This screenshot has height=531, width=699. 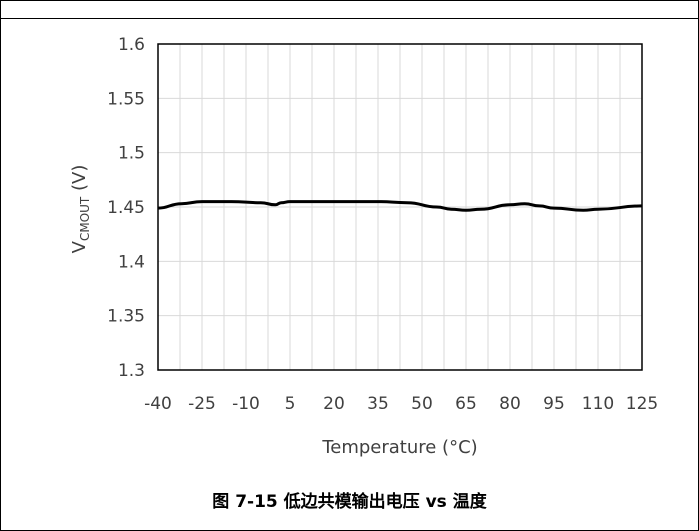 I want to click on x-tick-label: 95, so click(x=554, y=404).